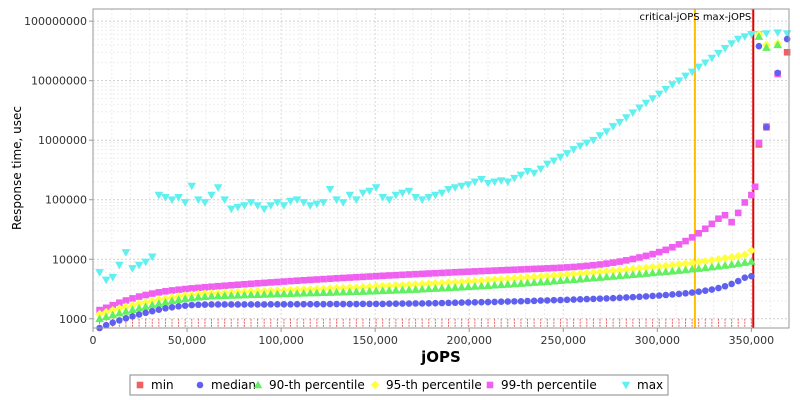  I want to click on legend-label: min, so click(162, 385).